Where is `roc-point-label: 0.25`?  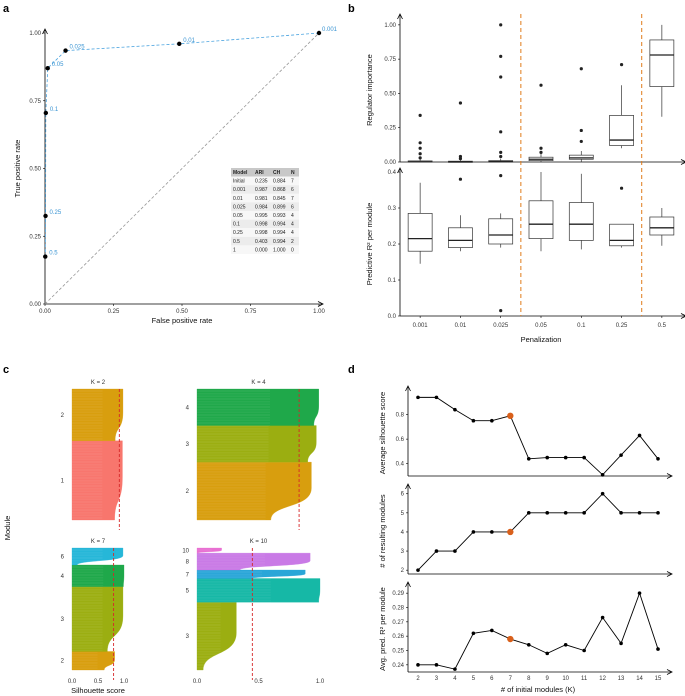
roc-point-label: 0.25 is located at coordinates (56, 213).